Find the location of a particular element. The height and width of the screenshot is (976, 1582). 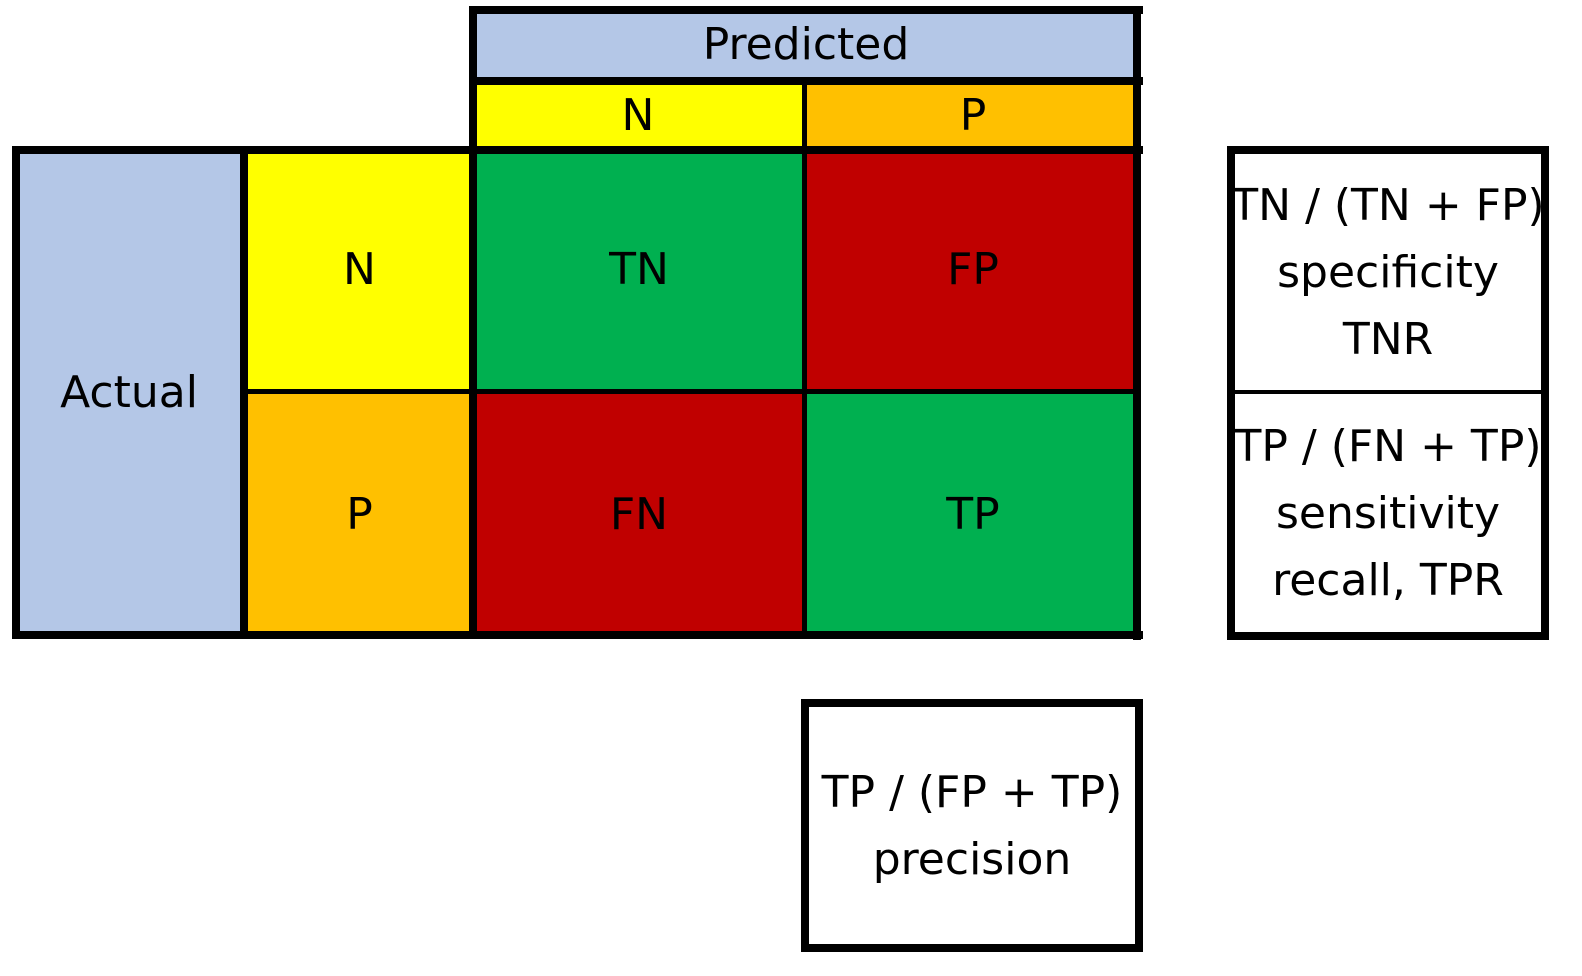

sensitivity-name: sensitivity is located at coordinates (1388, 513).